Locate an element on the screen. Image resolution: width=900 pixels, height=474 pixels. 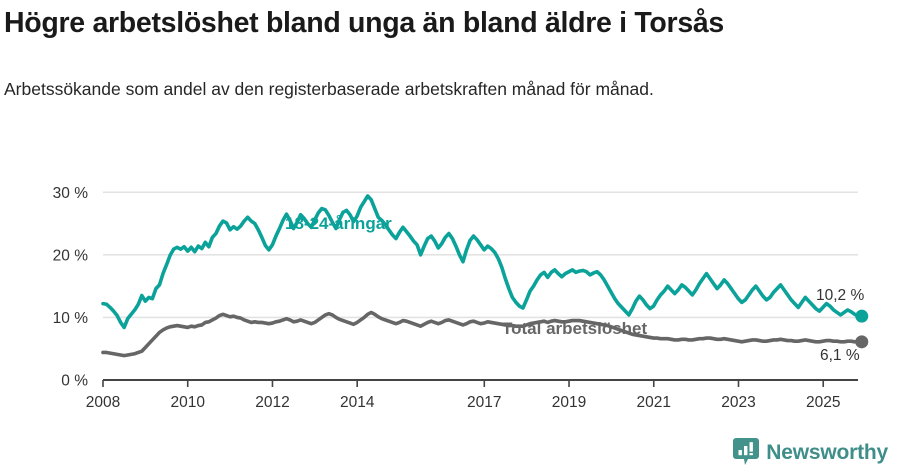
x-tick-label: 2008 is located at coordinates (103, 402).